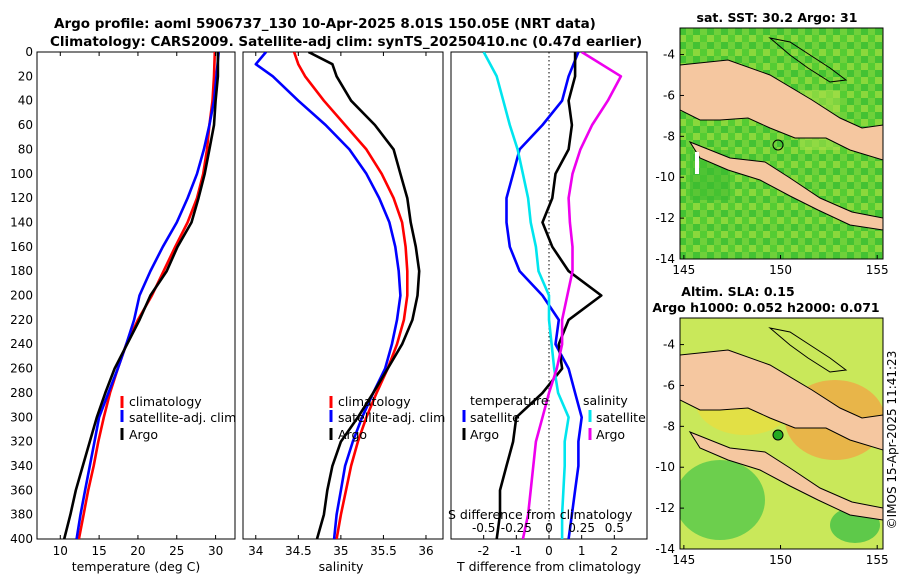 Image resolution: width=900 pixels, height=580 pixels. I want to click on s-tick-label: 0, so click(549, 528).